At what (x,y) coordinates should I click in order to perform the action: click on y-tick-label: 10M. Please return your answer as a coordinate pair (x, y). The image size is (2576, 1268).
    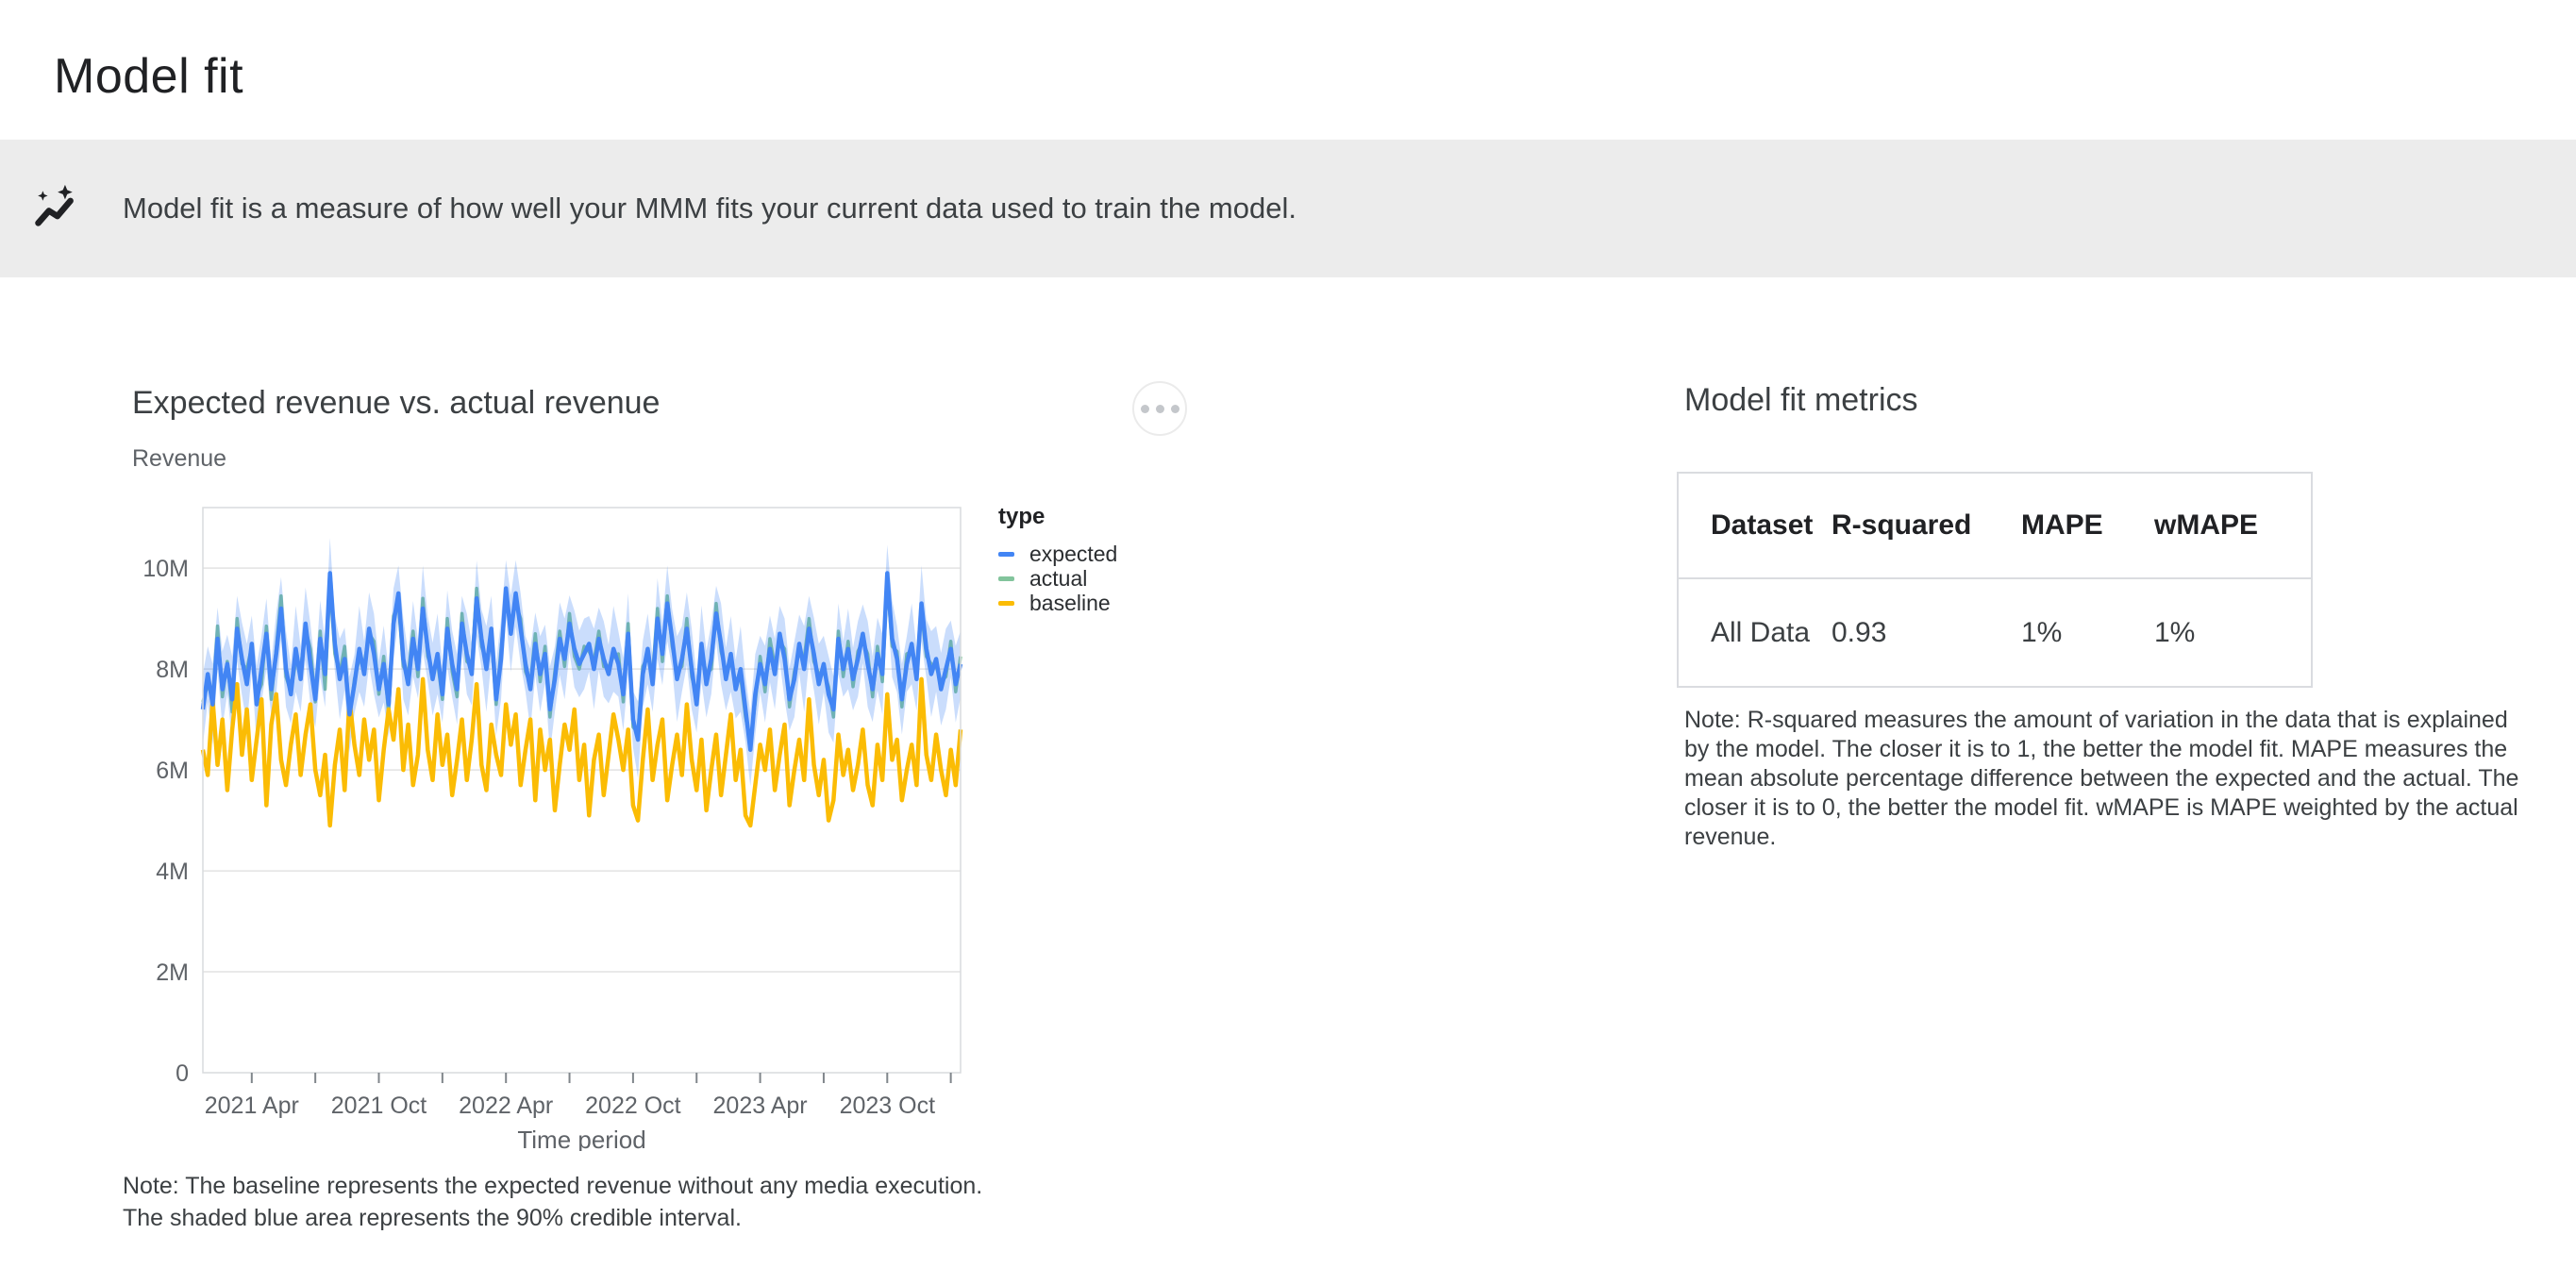
    Looking at the image, I should click on (165, 569).